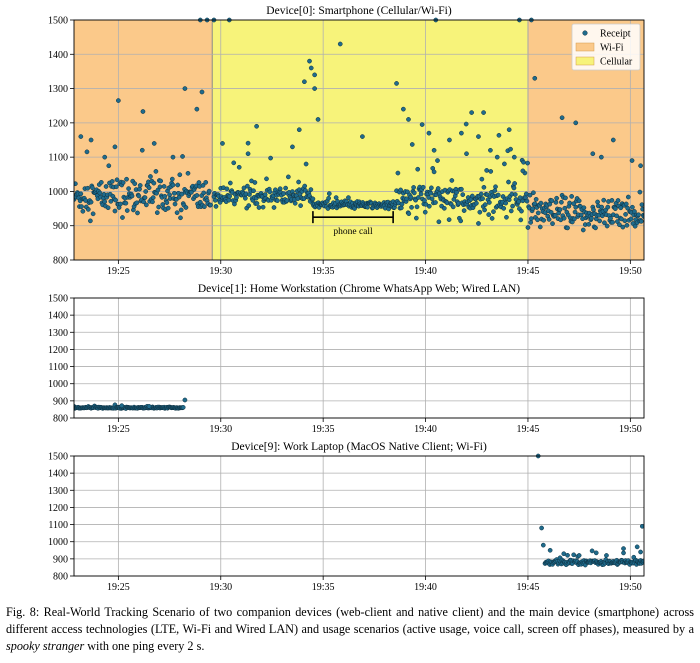 This screenshot has width=700, height=663. I want to click on y-tick-label: 1200, so click(58, 350).